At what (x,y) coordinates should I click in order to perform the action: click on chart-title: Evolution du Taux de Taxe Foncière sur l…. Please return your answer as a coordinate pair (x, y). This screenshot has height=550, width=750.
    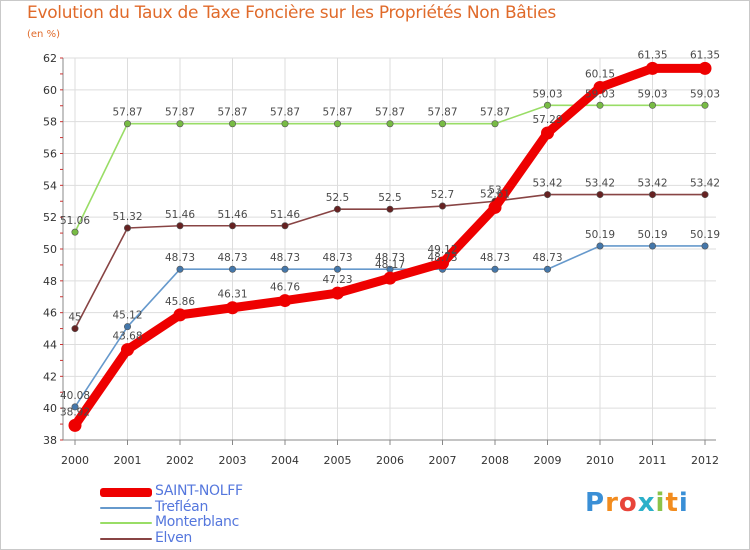
    Looking at the image, I should click on (291, 13).